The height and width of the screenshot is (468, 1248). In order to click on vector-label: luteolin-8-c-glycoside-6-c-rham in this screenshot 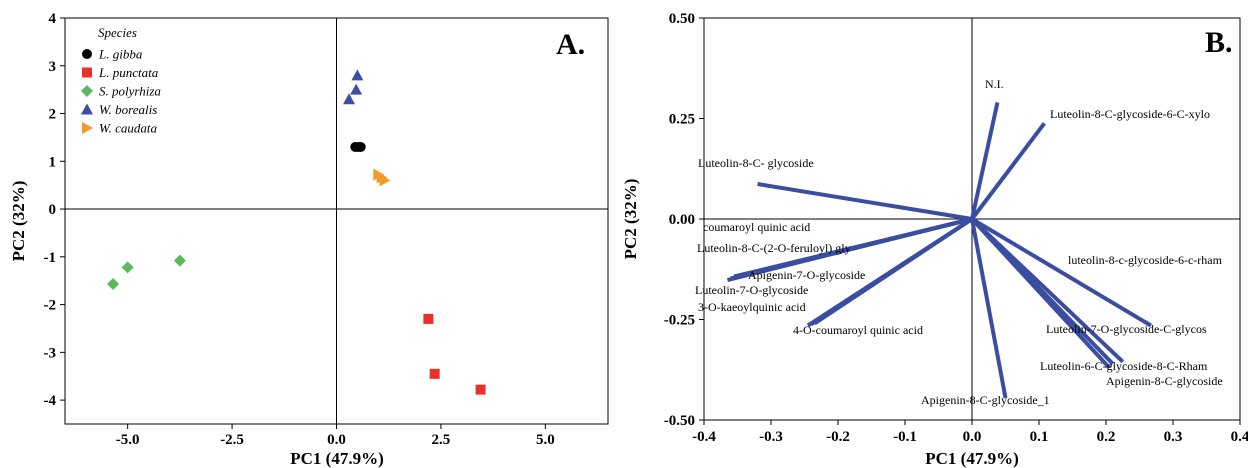, I will do `click(1145, 260)`.